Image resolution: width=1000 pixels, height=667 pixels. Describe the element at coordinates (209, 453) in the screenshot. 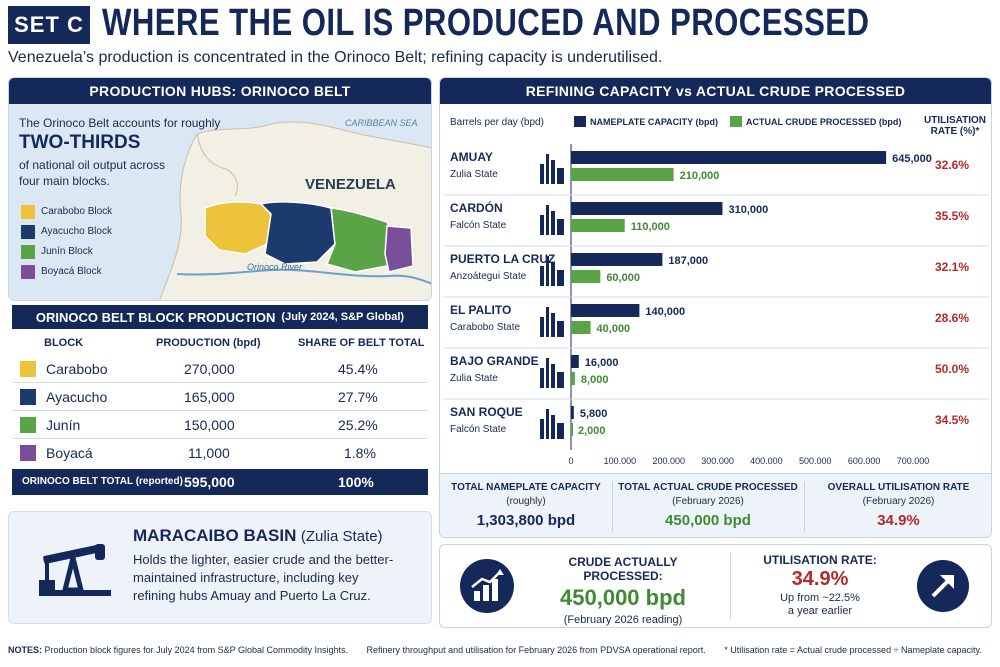

I see `row-production: 11,000` at that location.